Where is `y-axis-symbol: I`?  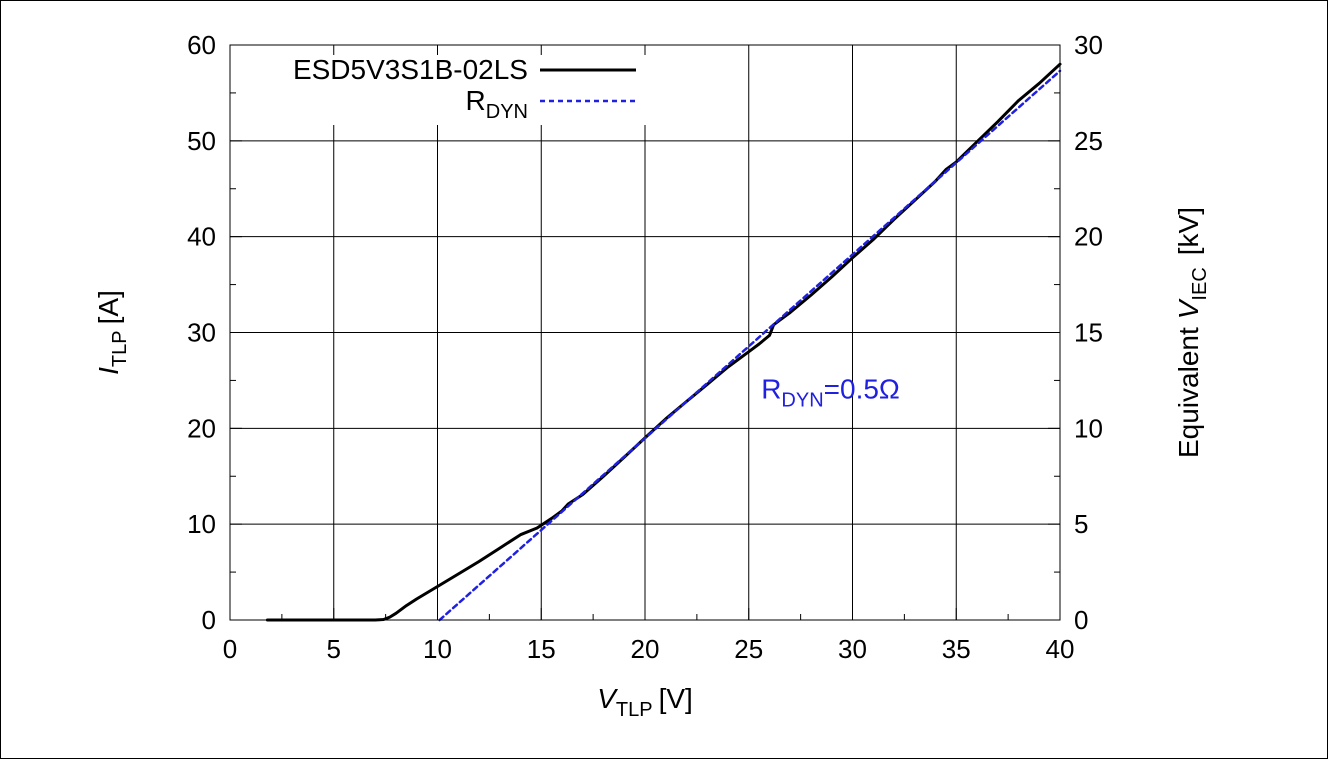 y-axis-symbol: I is located at coordinates (108, 371).